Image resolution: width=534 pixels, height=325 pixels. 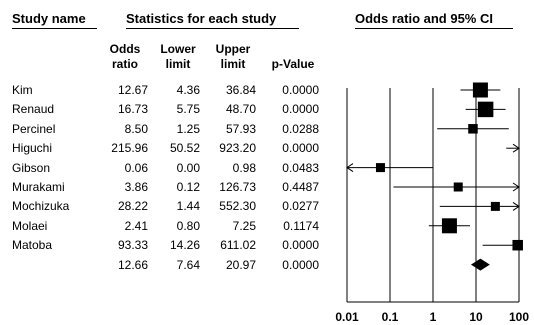 I want to click on odds-ratio-value: 8.50, so click(x=136, y=128).